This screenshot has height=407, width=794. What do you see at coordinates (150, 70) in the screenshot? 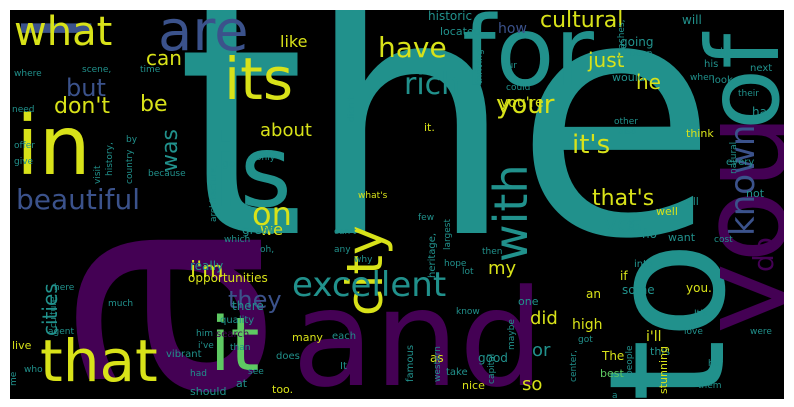
I see `word-time: time` at bounding box center [150, 70].